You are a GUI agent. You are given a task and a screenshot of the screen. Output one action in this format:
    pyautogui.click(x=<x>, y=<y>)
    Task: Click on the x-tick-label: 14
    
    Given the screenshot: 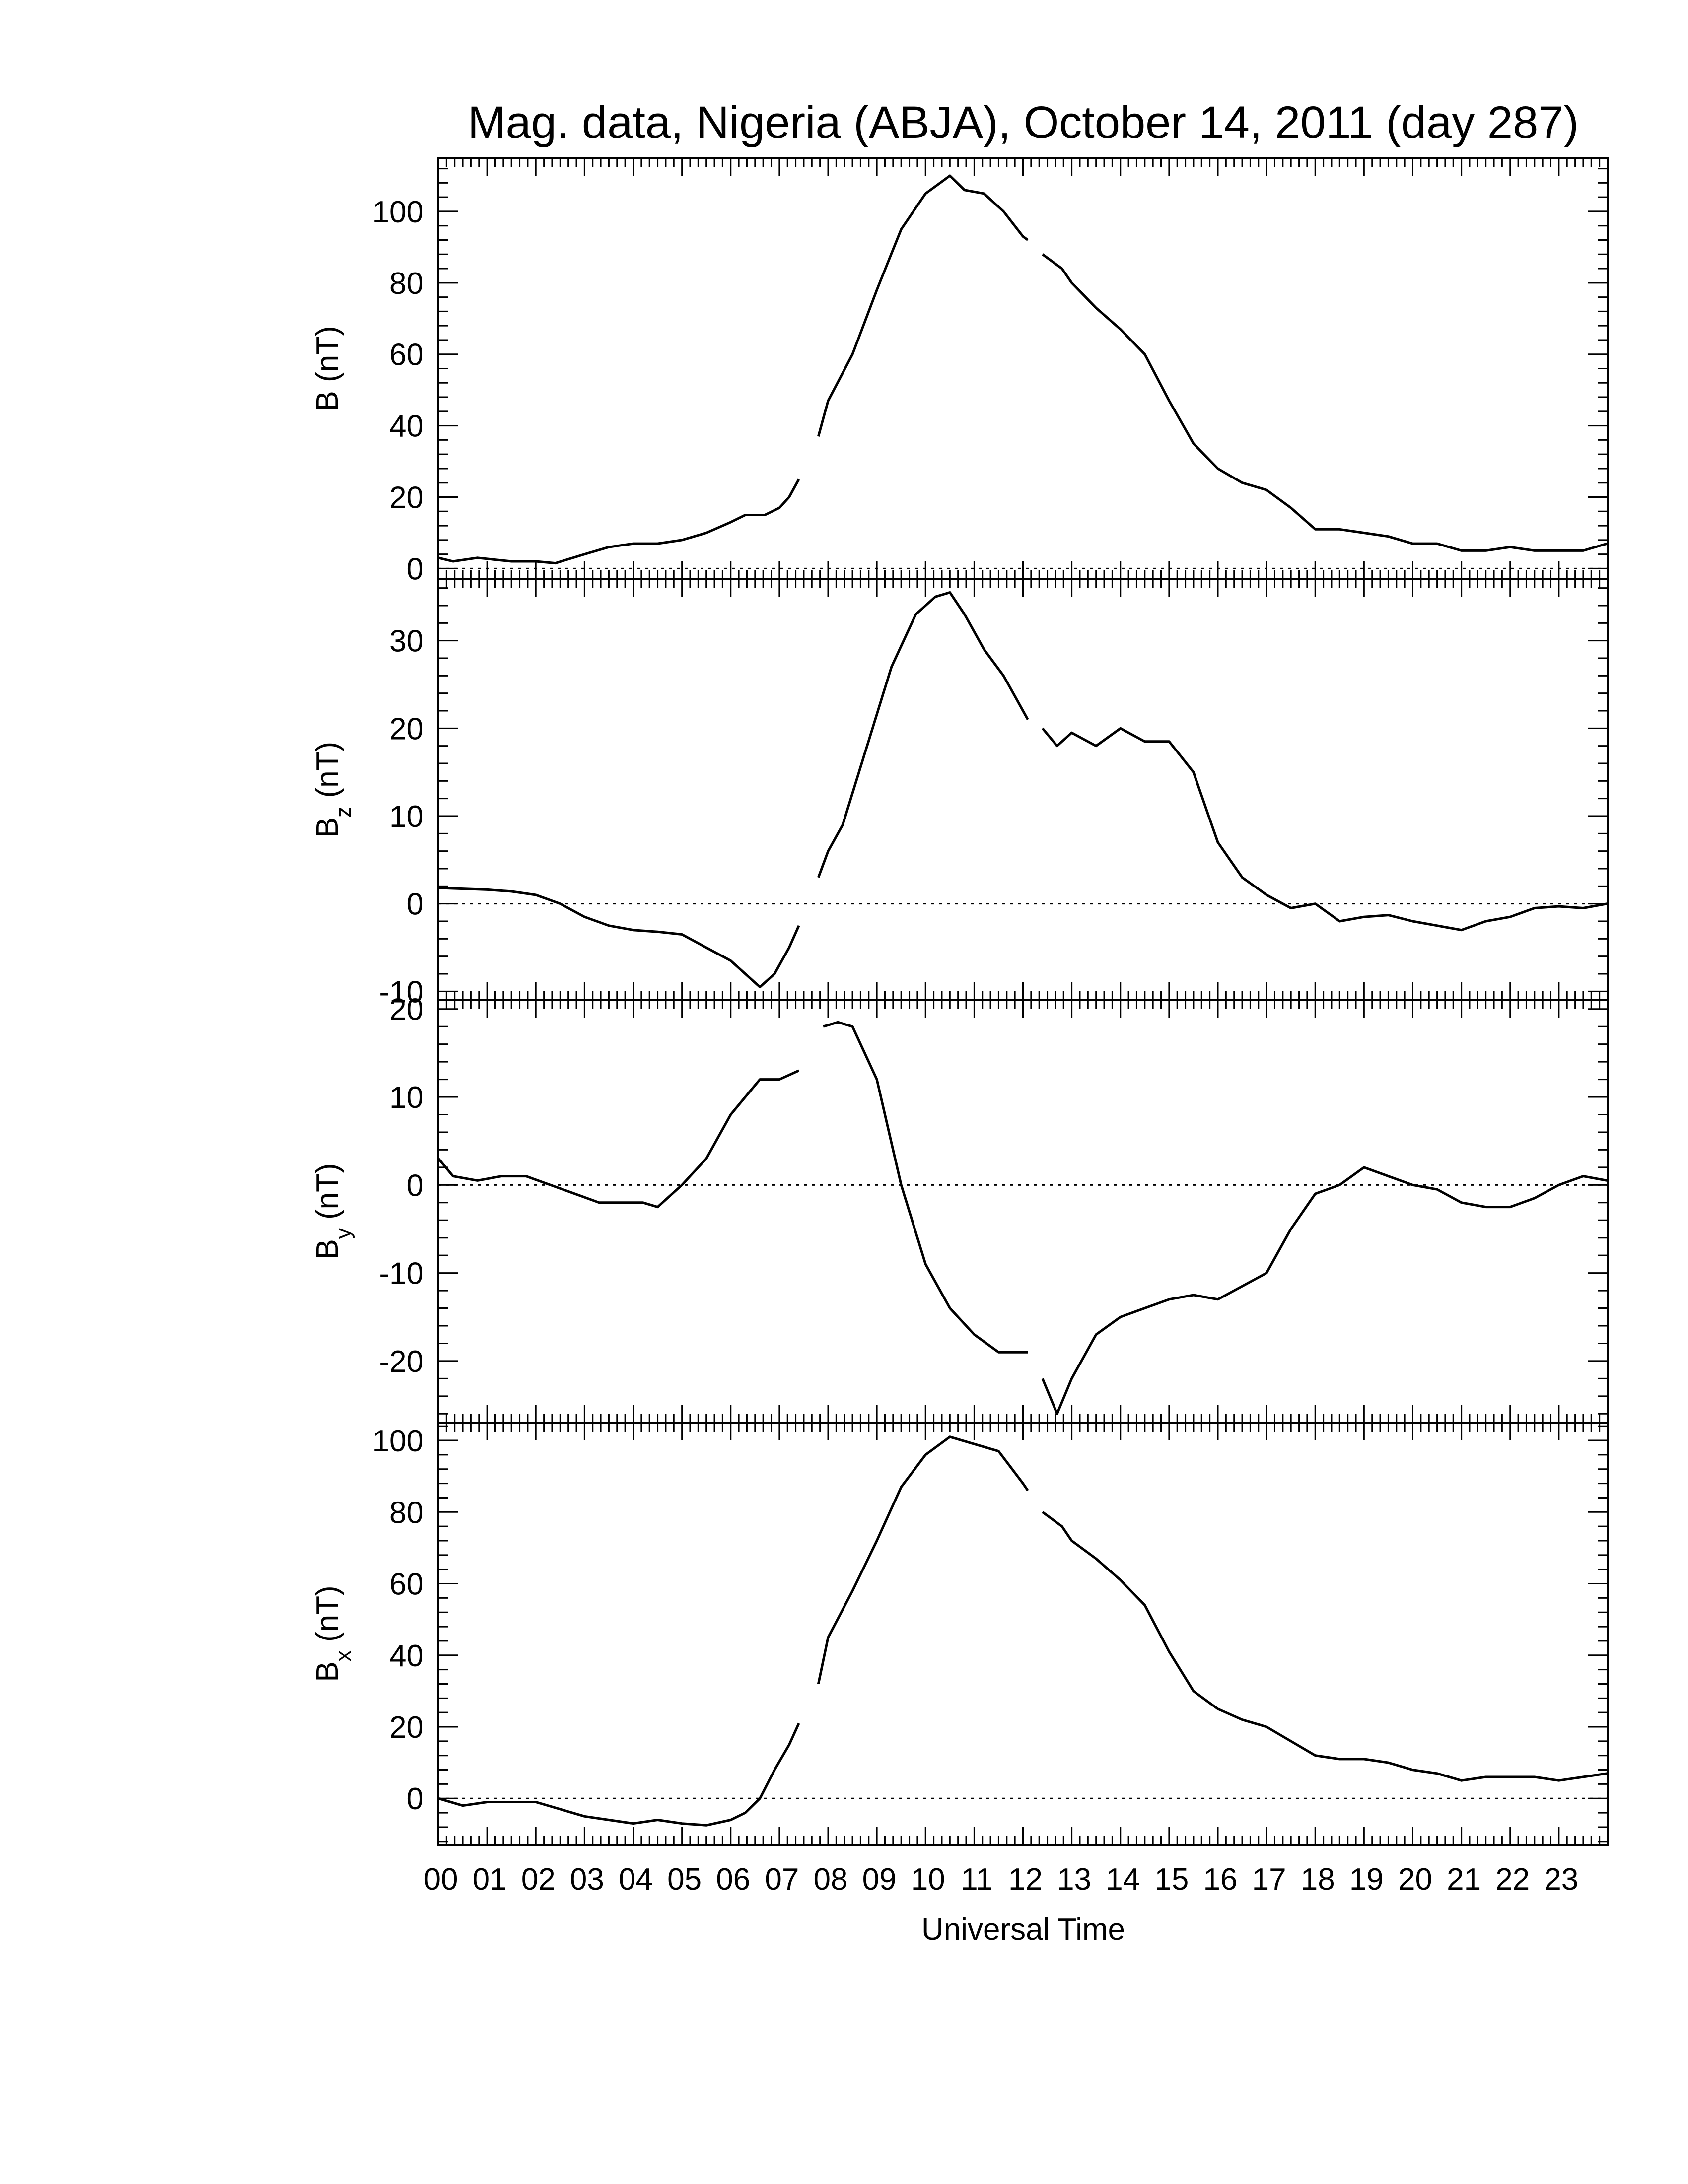 What is the action you would take?
    pyautogui.click(x=1123, y=1879)
    